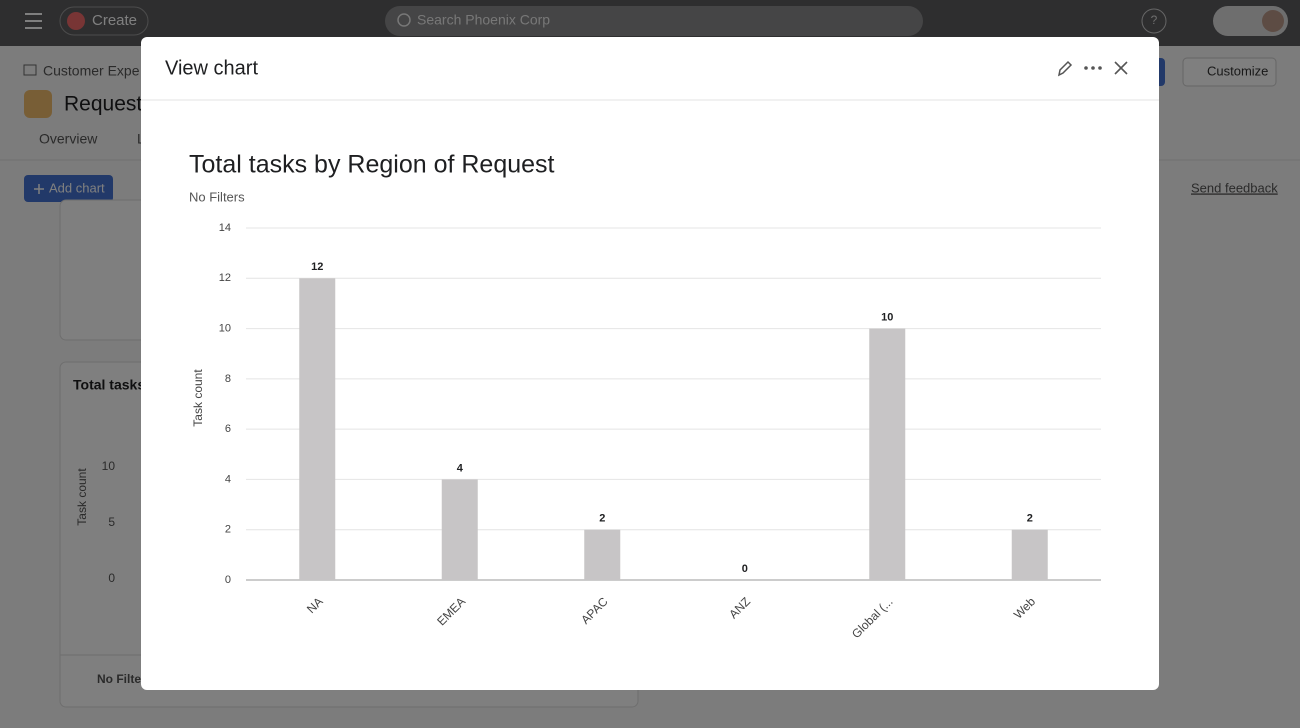  I want to click on chart-title: Total tasks by Region of Request, so click(372, 165).